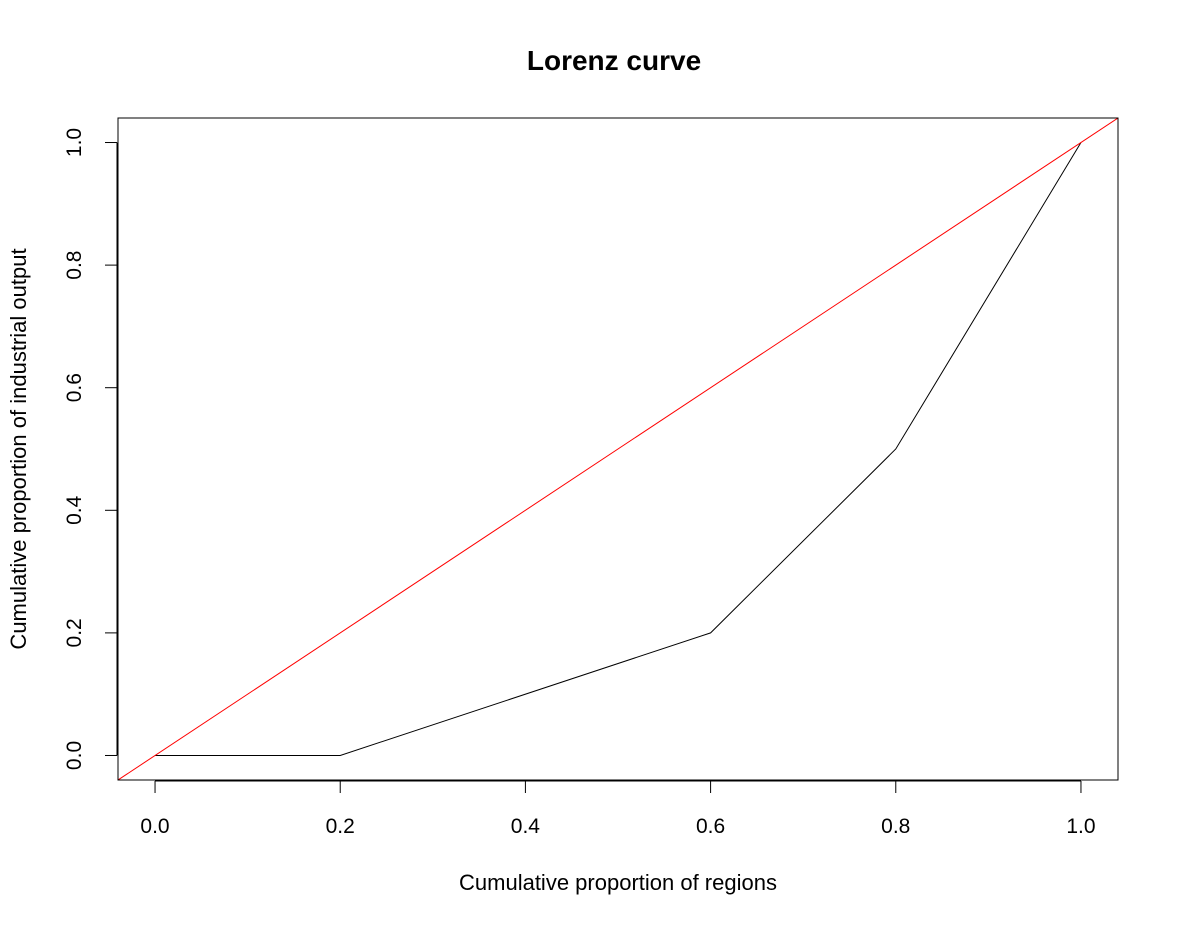  Describe the element at coordinates (74, 265) in the screenshot. I see `y-tick-label: 0.8` at that location.